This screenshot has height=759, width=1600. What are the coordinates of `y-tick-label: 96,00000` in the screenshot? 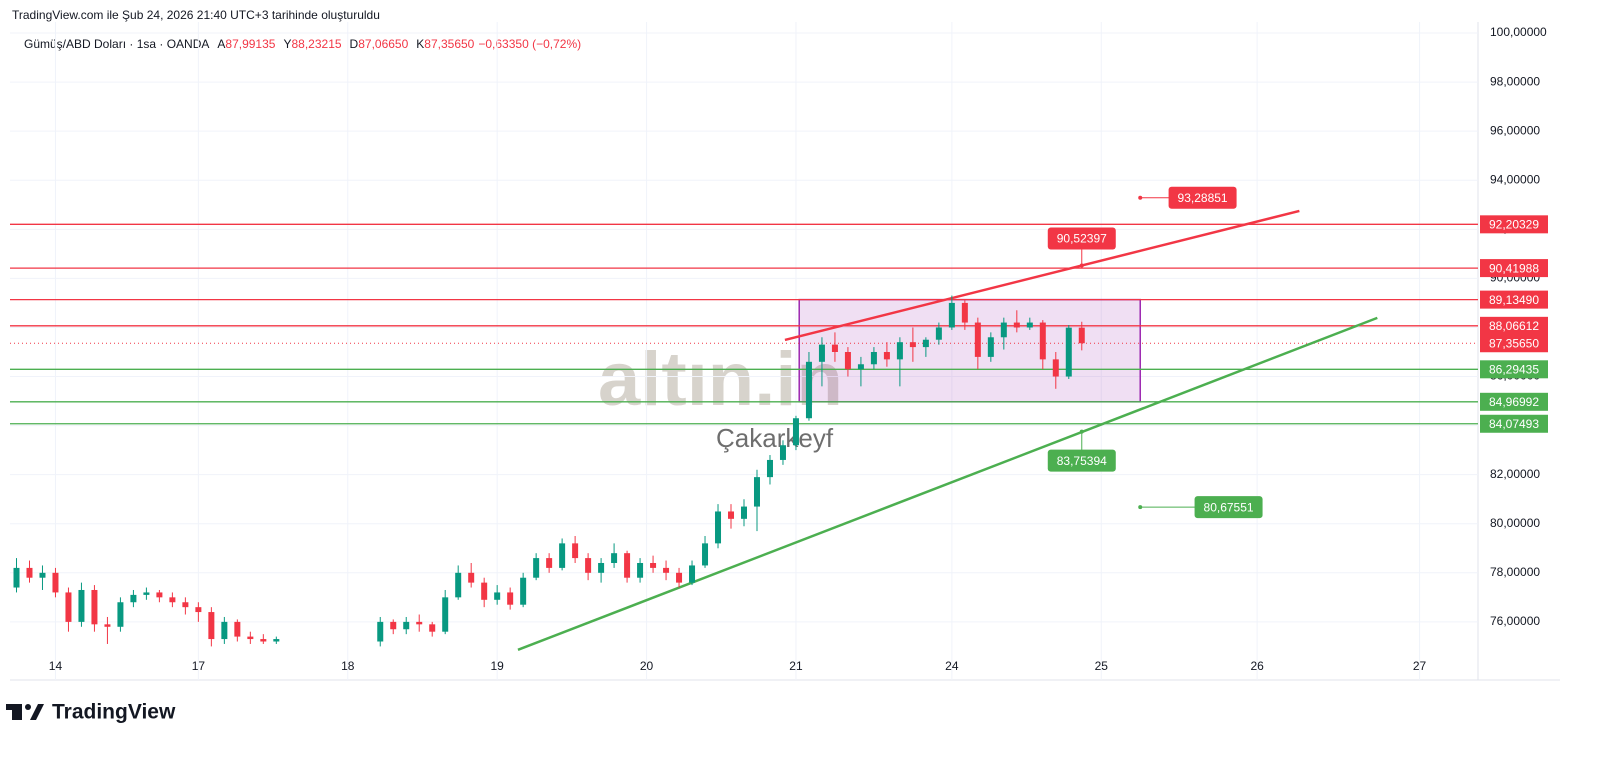 It's located at (1515, 130).